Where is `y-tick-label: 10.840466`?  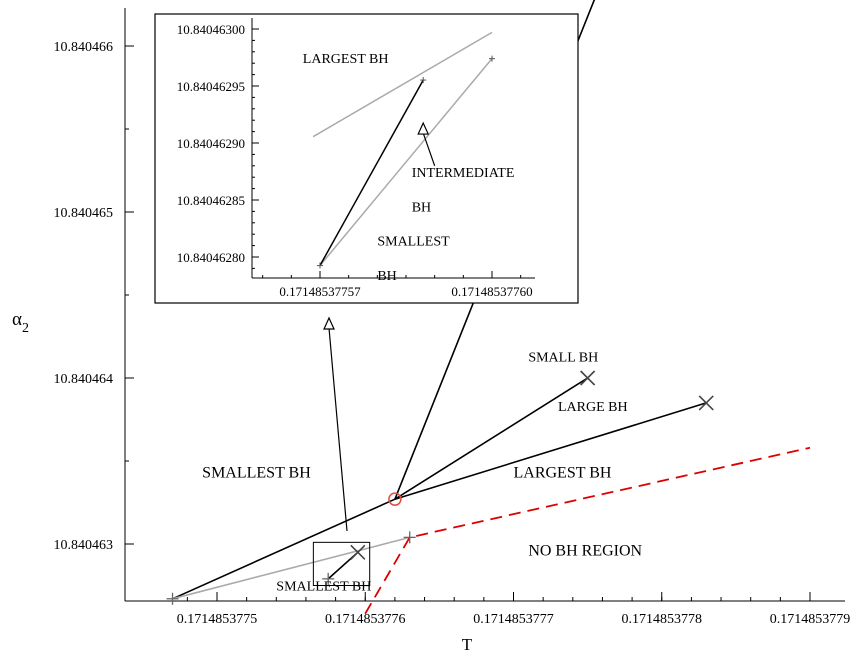
y-tick-label: 10.840466 is located at coordinates (84, 47).